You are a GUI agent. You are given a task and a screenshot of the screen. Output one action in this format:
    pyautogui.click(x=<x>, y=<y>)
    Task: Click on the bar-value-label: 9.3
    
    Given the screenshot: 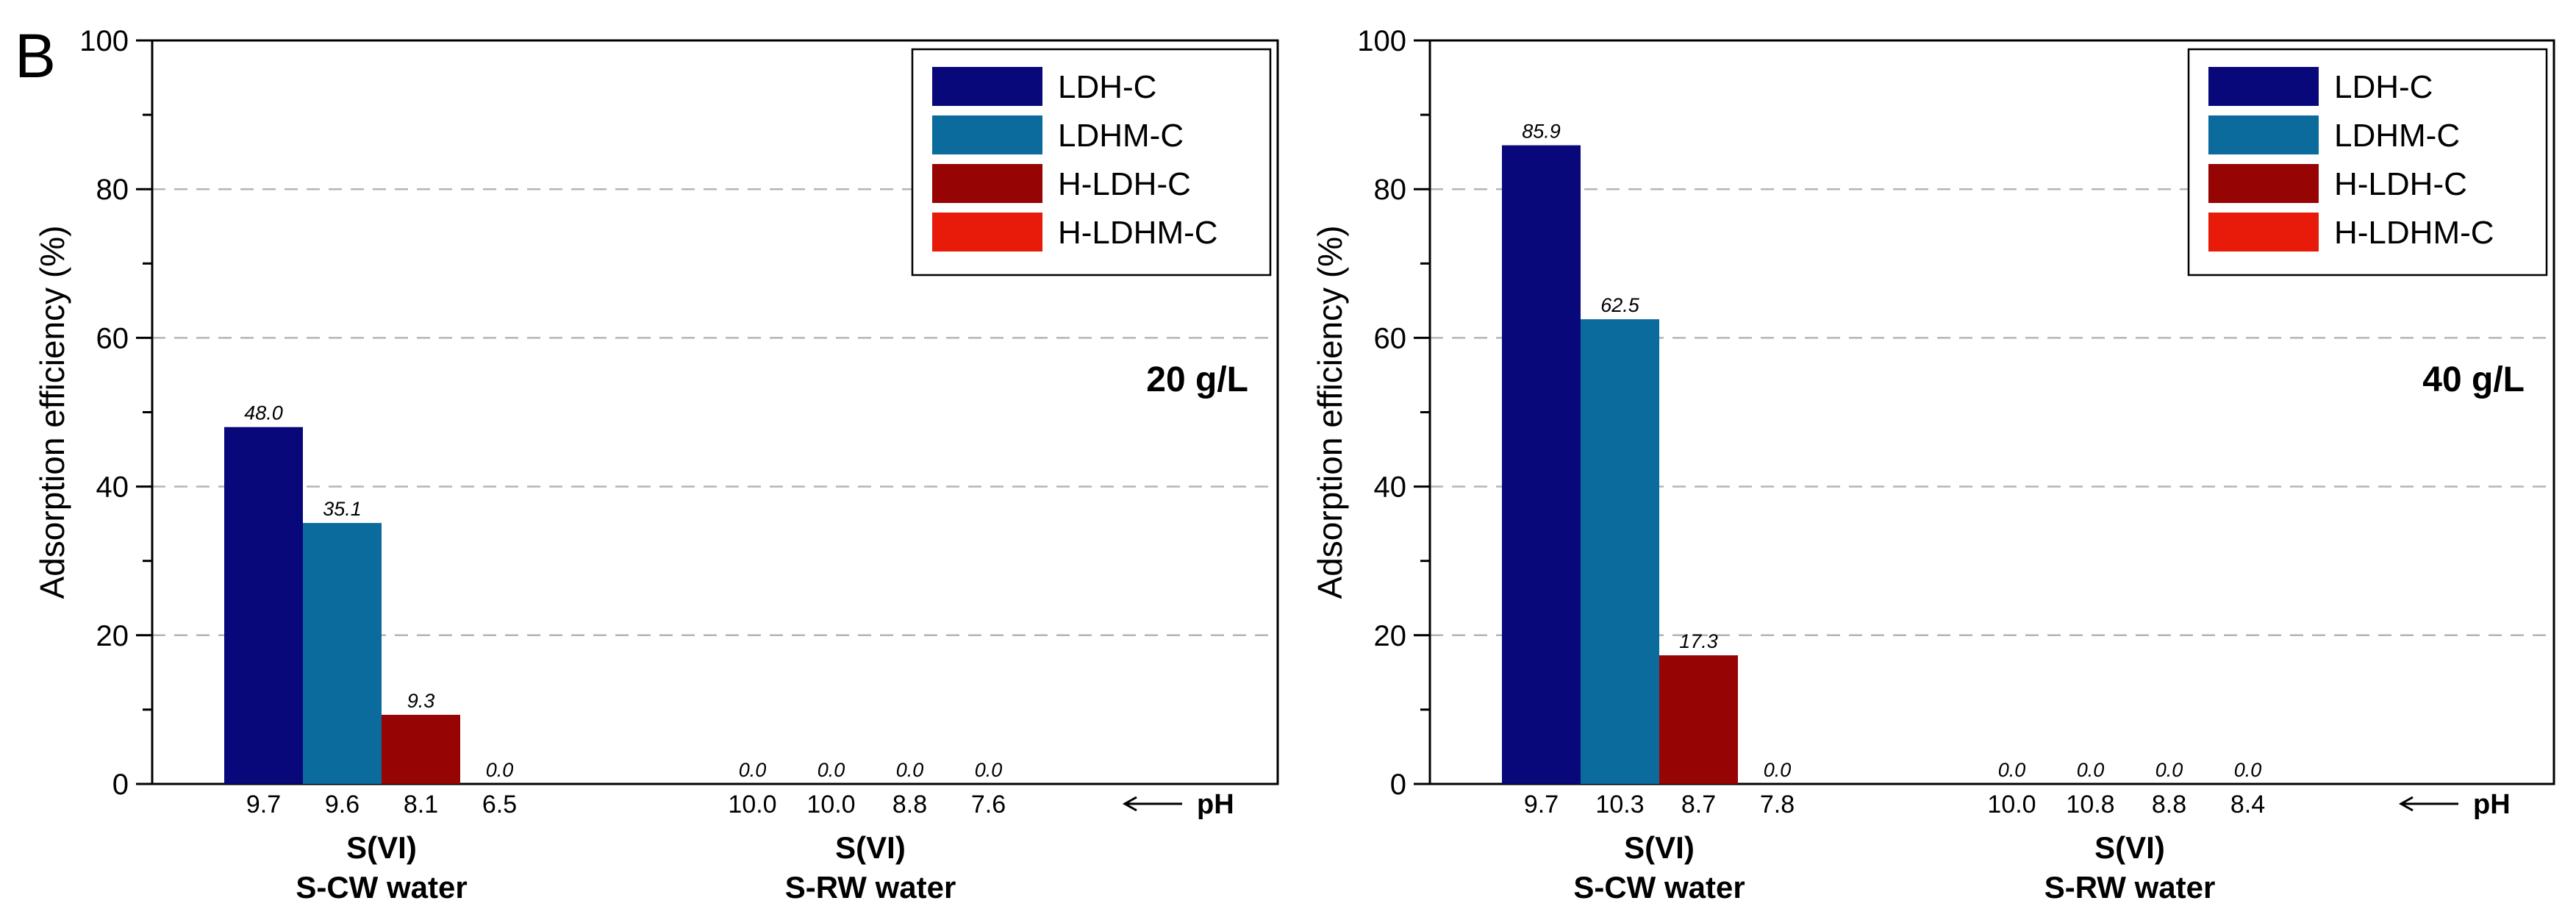 What is the action you would take?
    pyautogui.click(x=421, y=701)
    